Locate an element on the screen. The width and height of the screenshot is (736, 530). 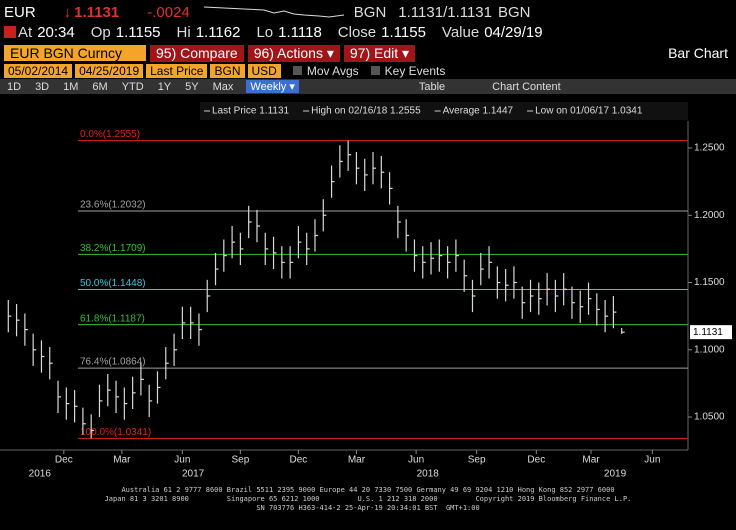
input-field: 04/25/2019 is located at coordinates (109, 70).